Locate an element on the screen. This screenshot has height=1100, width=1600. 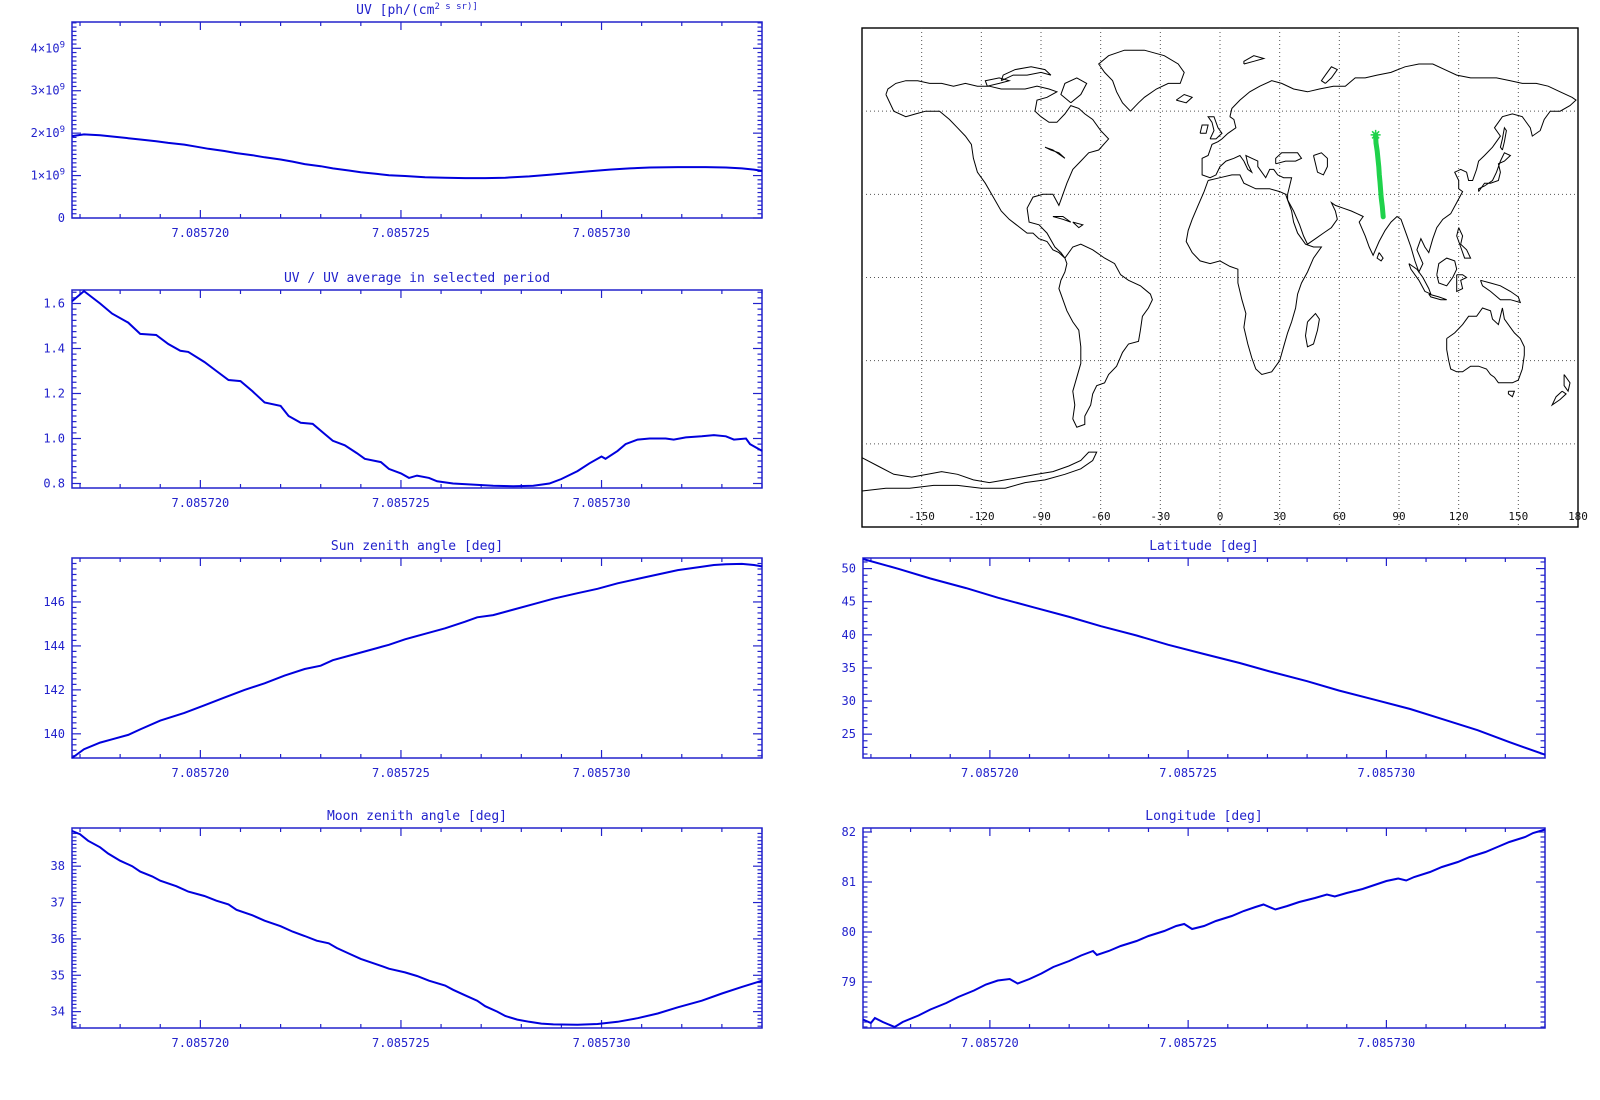
plot-title: UV / UV average in selected period is located at coordinates (417, 278).